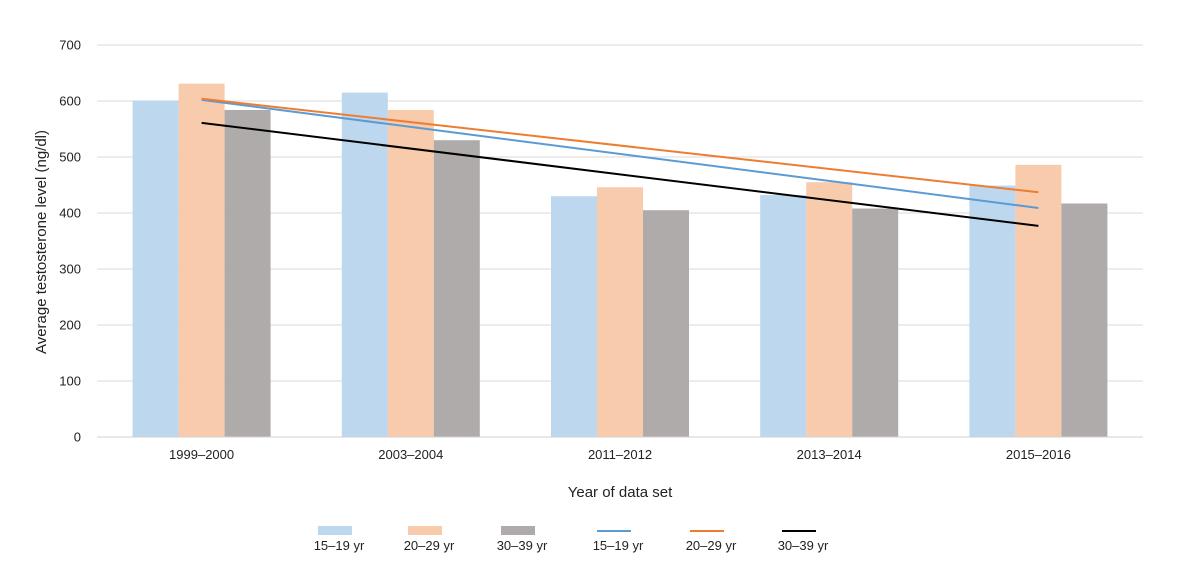 The width and height of the screenshot is (1183, 563). Describe the element at coordinates (70, 269) in the screenshot. I see `y-tick-label: 300` at that location.